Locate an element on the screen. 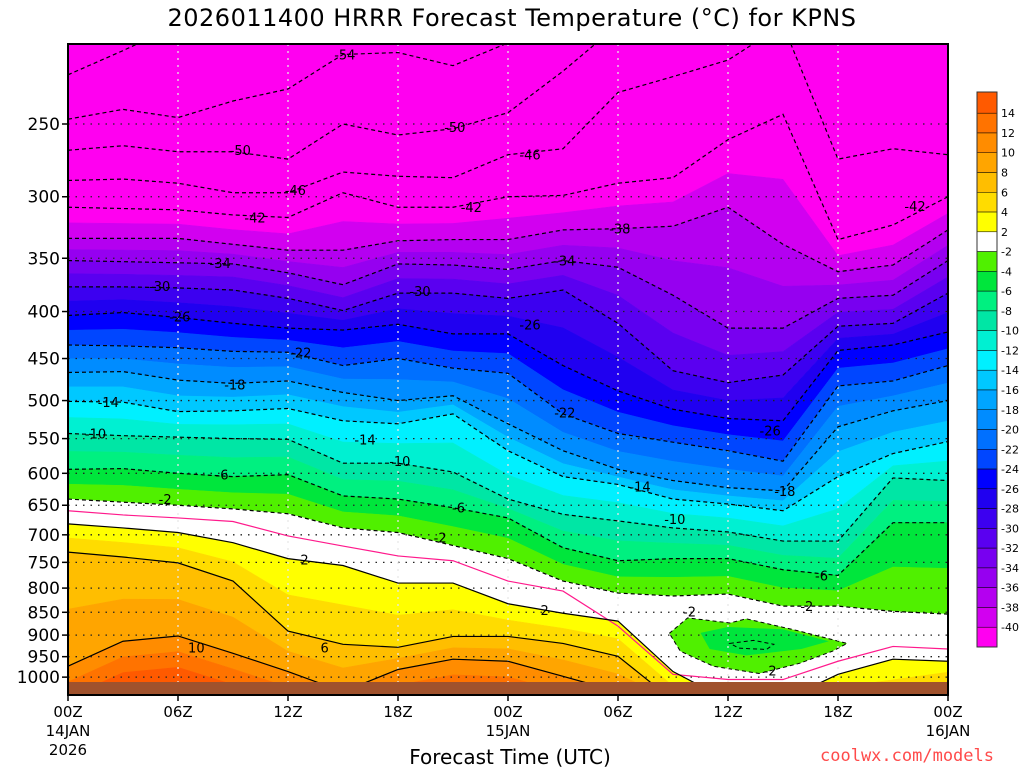  watermark-link: coolwx.com/models is located at coordinates (907, 756).